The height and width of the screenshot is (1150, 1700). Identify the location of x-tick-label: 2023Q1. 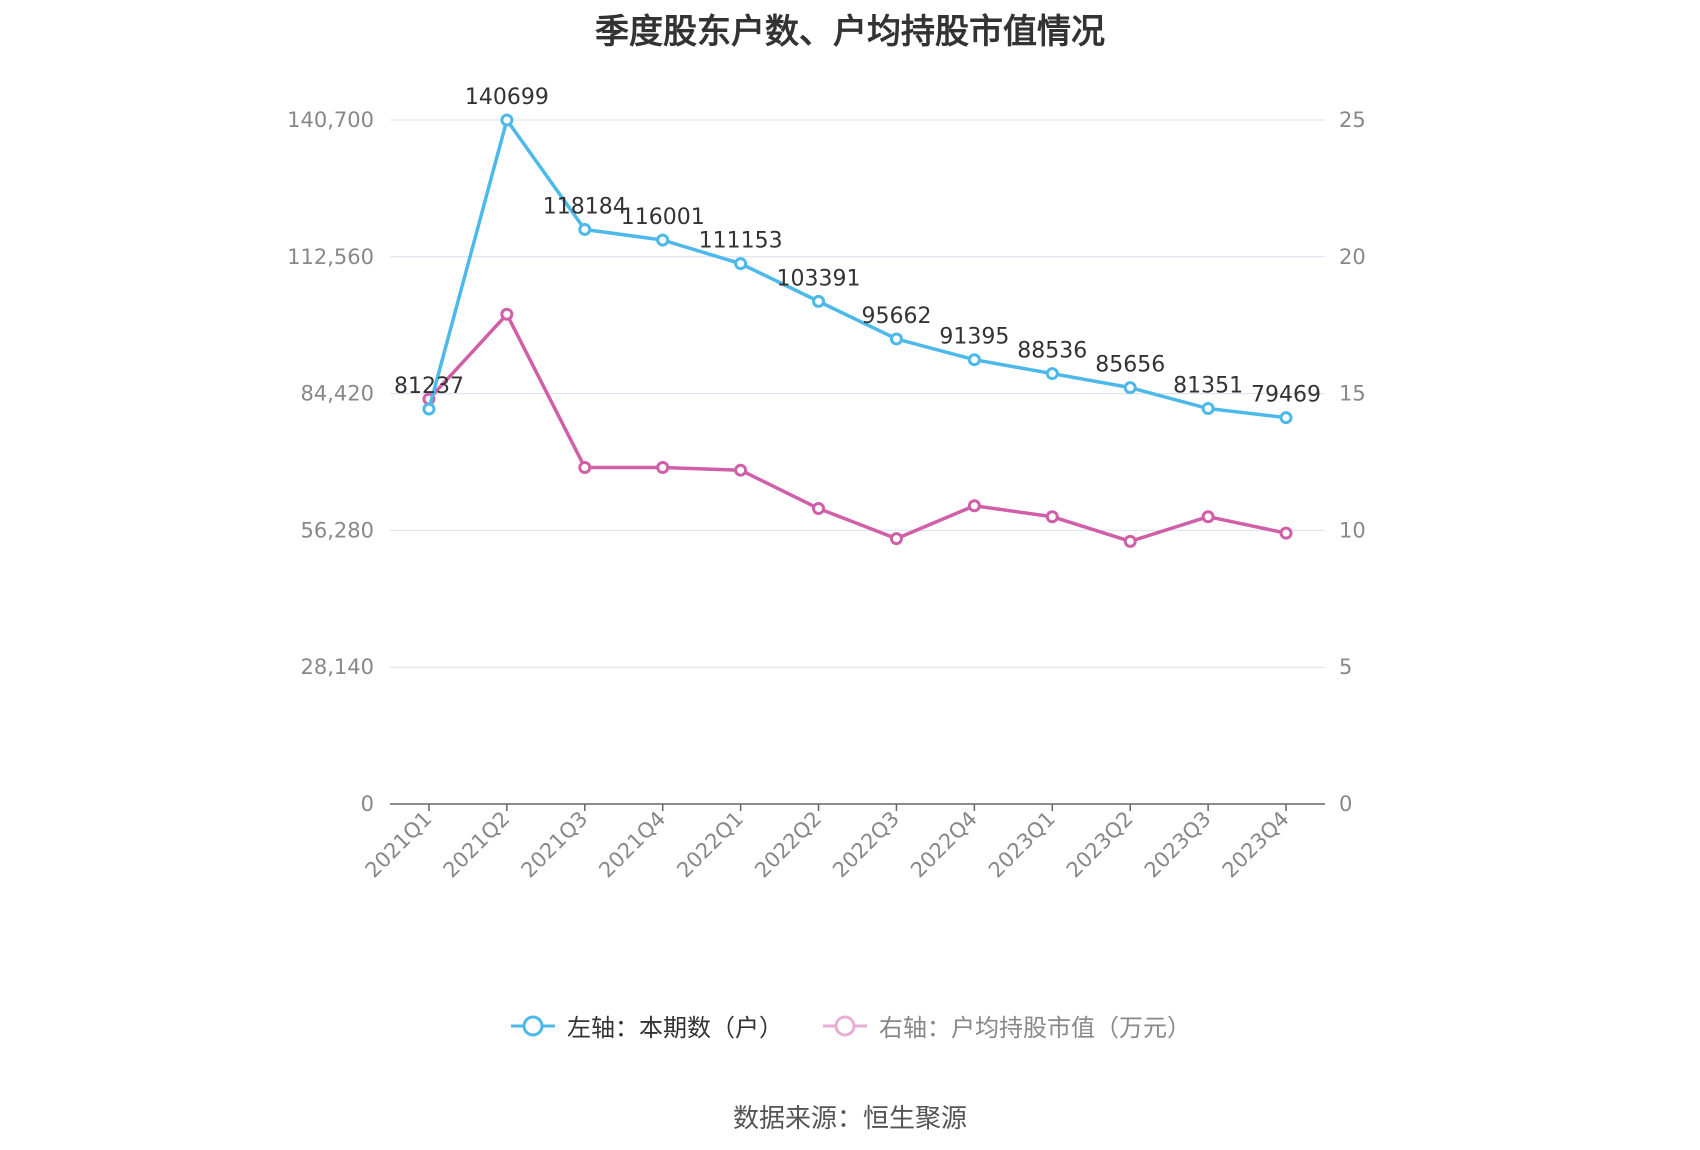
(1022, 845).